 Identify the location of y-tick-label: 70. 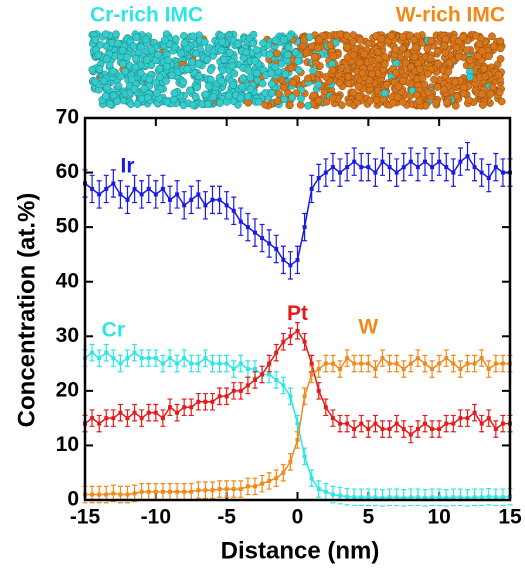
(67, 117).